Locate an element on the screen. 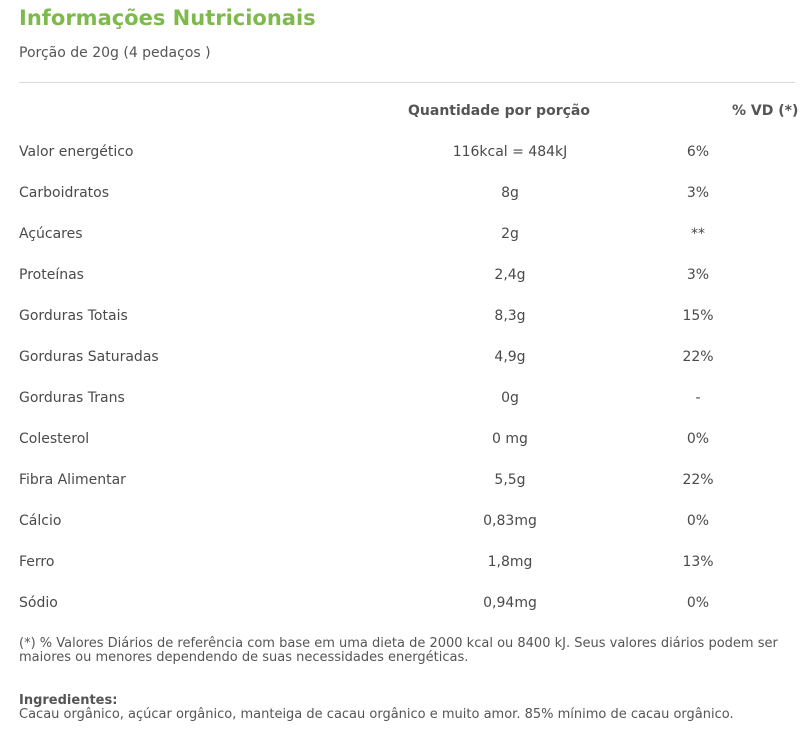  nutrient-name: Proteínas is located at coordinates (51, 275).